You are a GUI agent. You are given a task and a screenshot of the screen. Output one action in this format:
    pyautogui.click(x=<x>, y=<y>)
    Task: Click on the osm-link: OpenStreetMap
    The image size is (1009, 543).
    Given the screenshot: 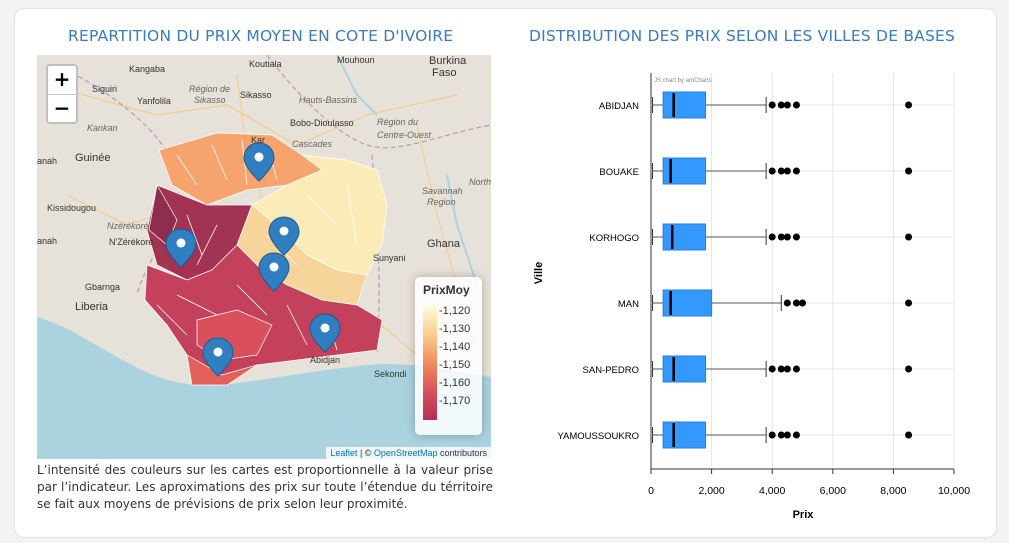 What is the action you would take?
    pyautogui.click(x=405, y=453)
    